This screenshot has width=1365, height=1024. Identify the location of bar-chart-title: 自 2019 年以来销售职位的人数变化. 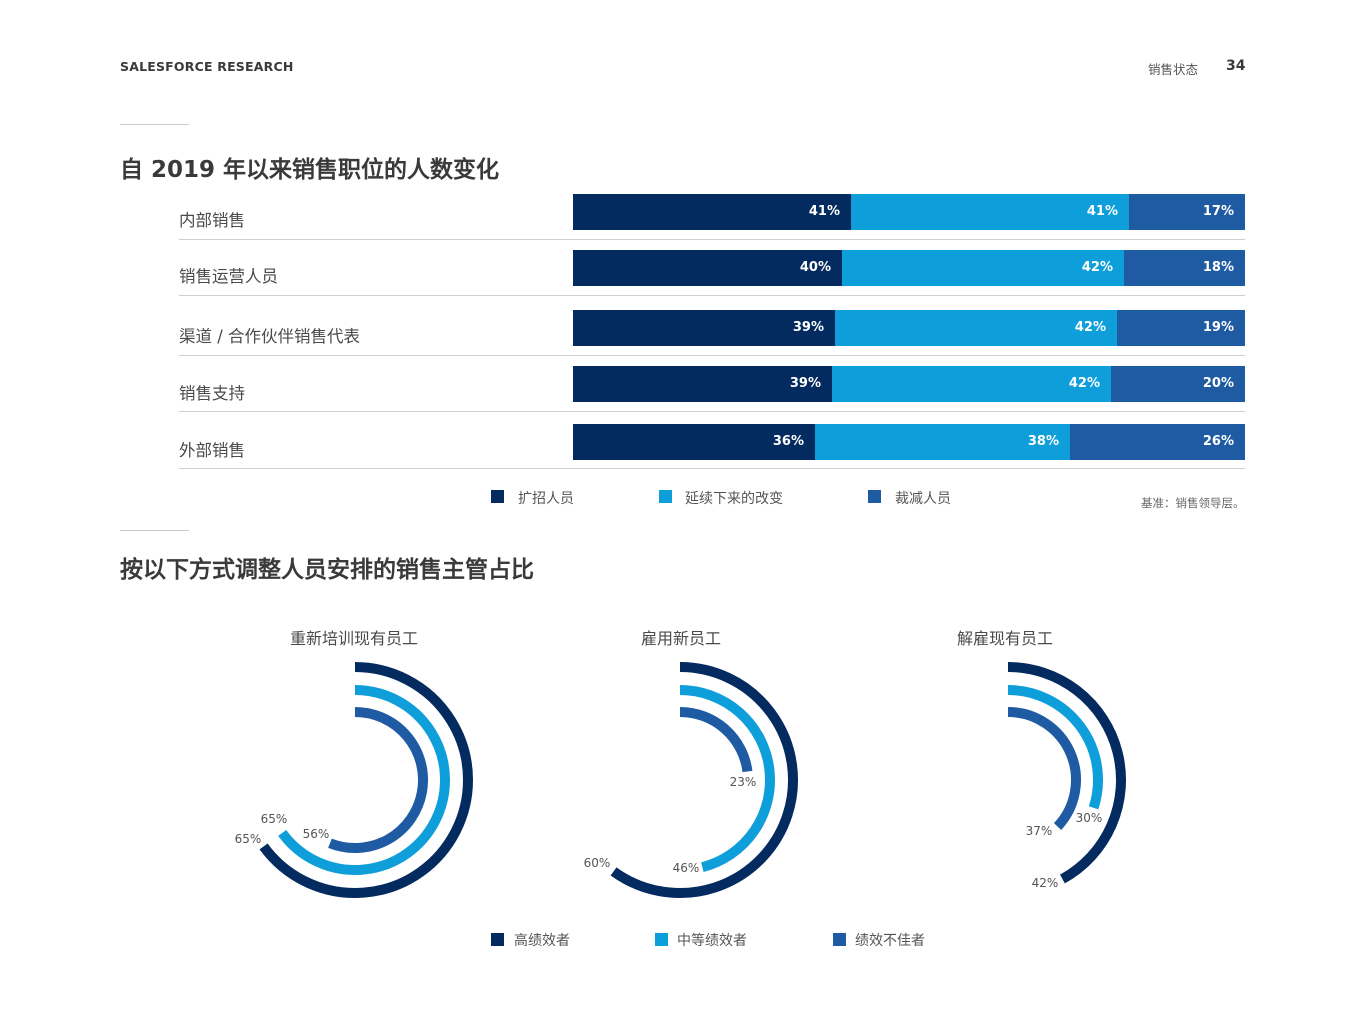
(310, 170).